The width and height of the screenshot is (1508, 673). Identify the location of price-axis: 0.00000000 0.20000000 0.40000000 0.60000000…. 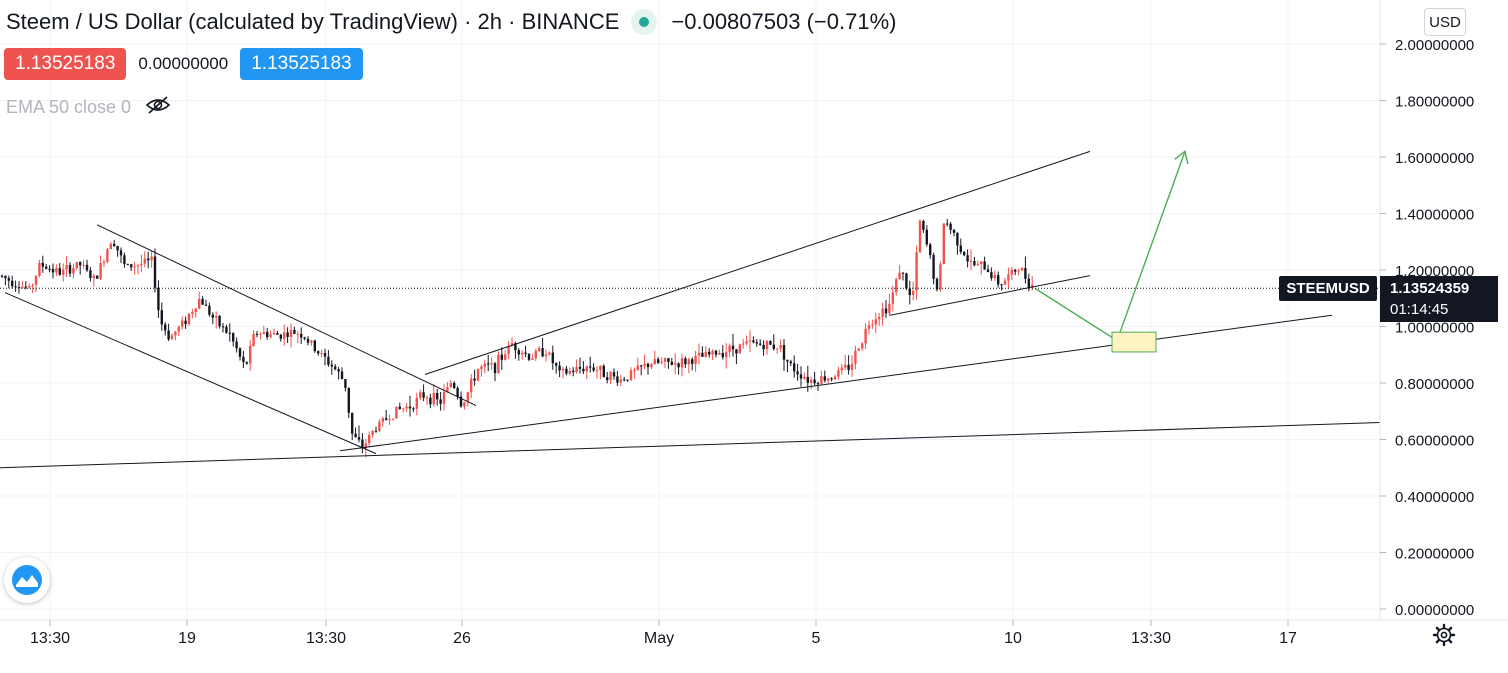
(1427, 328).